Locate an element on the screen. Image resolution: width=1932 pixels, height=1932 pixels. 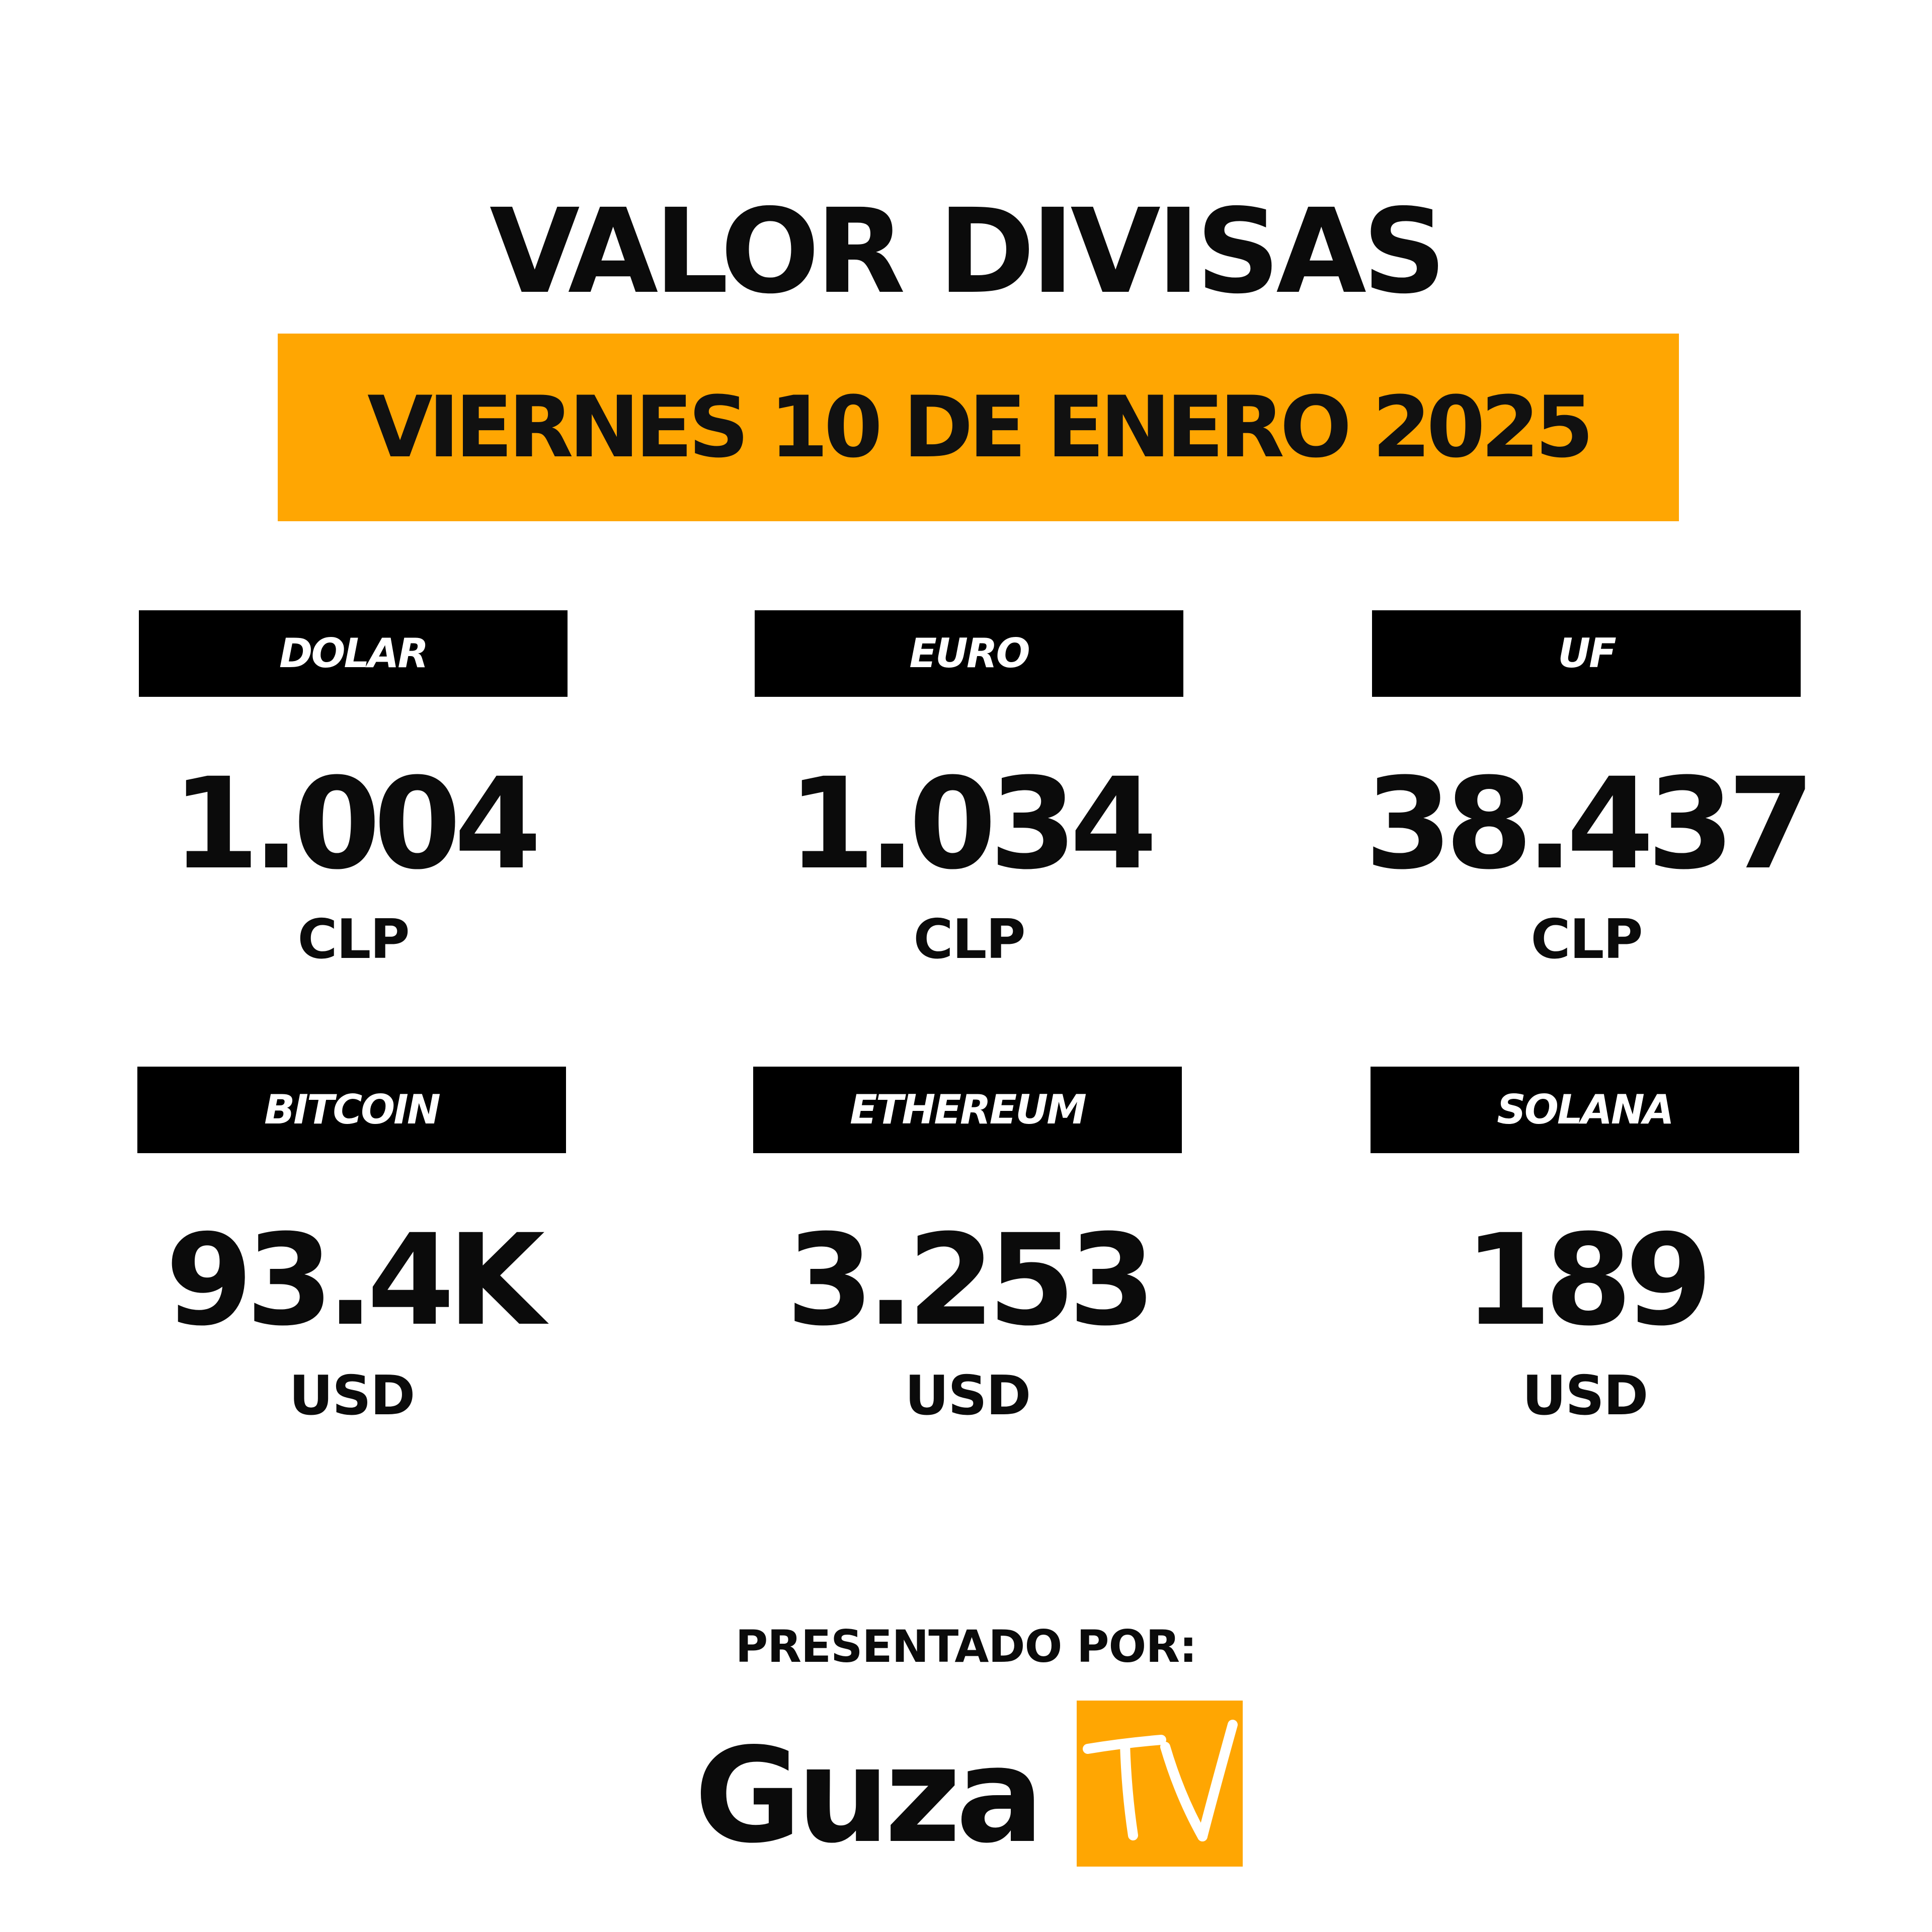
rate-value: 1.034 is located at coordinates (973, 824).